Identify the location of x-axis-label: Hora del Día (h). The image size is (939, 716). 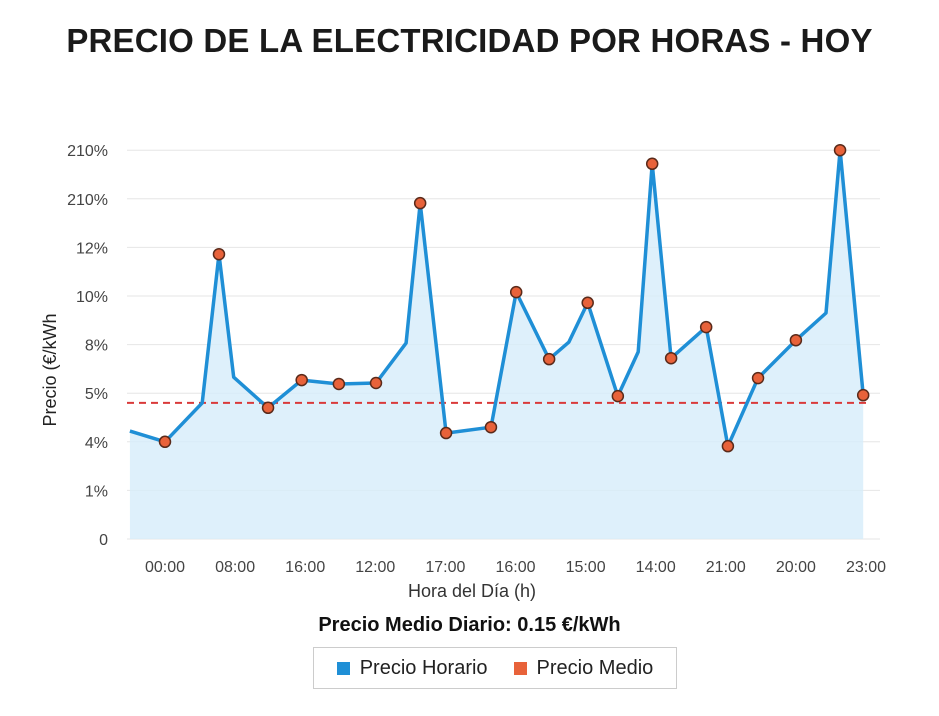
(472, 591).